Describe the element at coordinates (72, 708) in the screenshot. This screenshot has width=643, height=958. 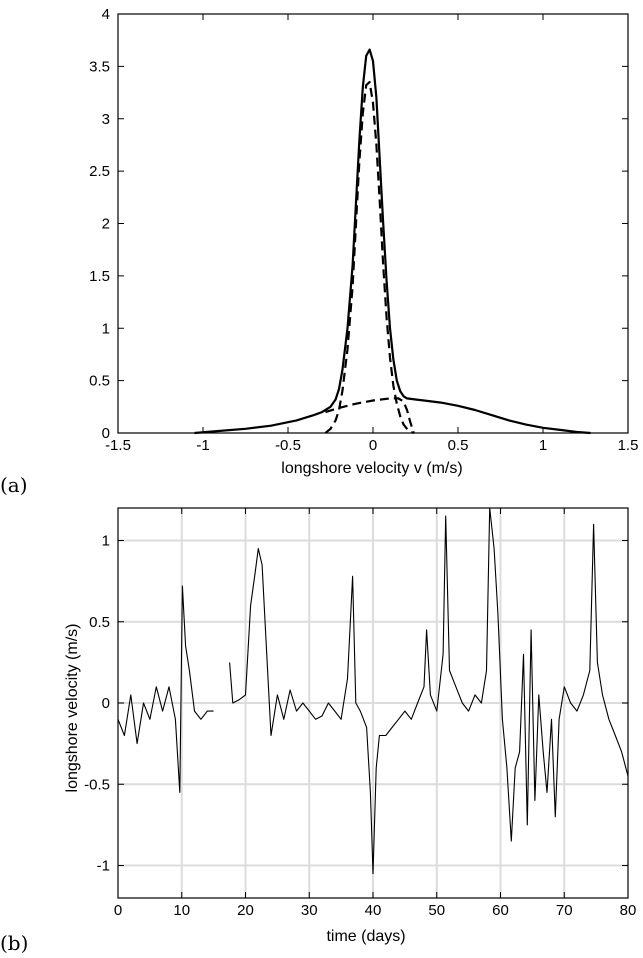
I see `panel-b-y-axis-label: longshore velocity (m/s)` at that location.